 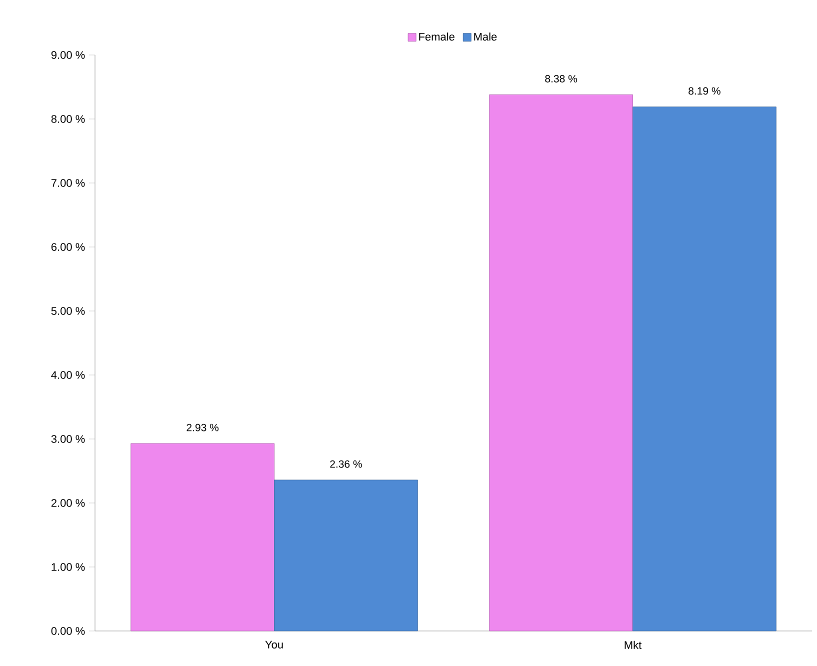 I want to click on y-tick-label: 0.00 %, so click(x=68, y=631).